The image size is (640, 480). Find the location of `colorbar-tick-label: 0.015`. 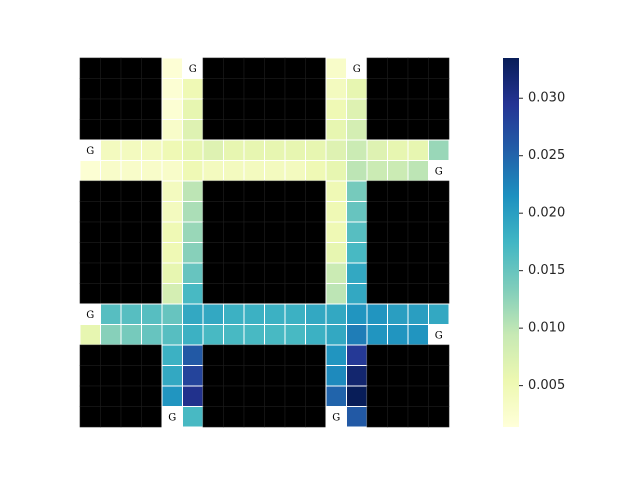

colorbar-tick-label: 0.015 is located at coordinates (546, 270).